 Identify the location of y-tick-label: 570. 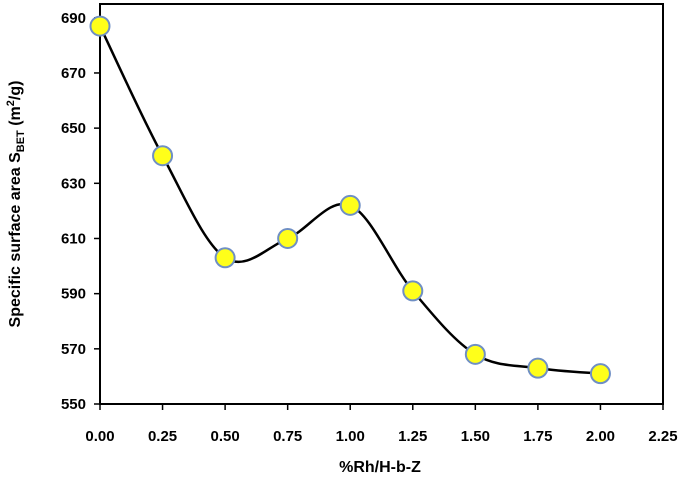
(73, 349).